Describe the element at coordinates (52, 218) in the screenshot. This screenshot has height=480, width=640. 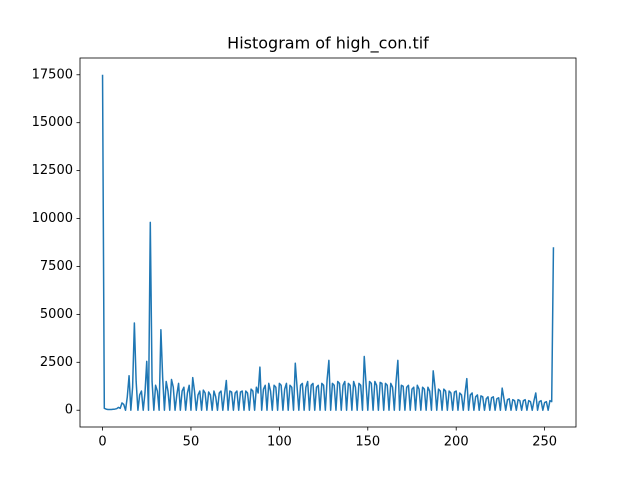
I see `y-tick-label: 10000` at that location.